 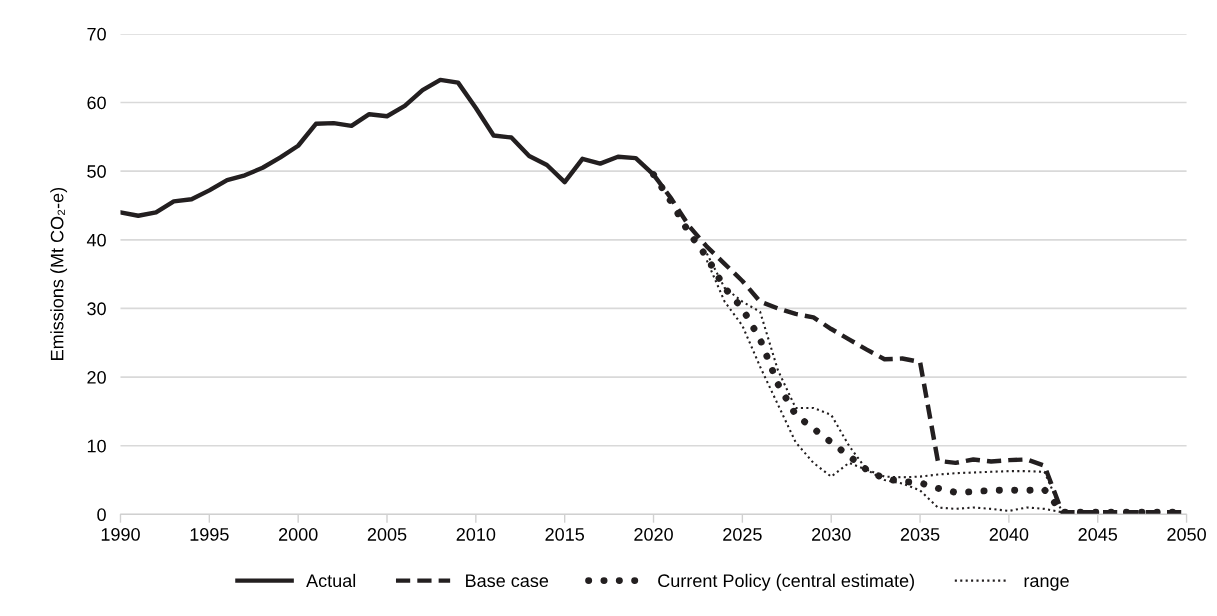 I want to click on x-tick-label: 1990, so click(x=120, y=534).